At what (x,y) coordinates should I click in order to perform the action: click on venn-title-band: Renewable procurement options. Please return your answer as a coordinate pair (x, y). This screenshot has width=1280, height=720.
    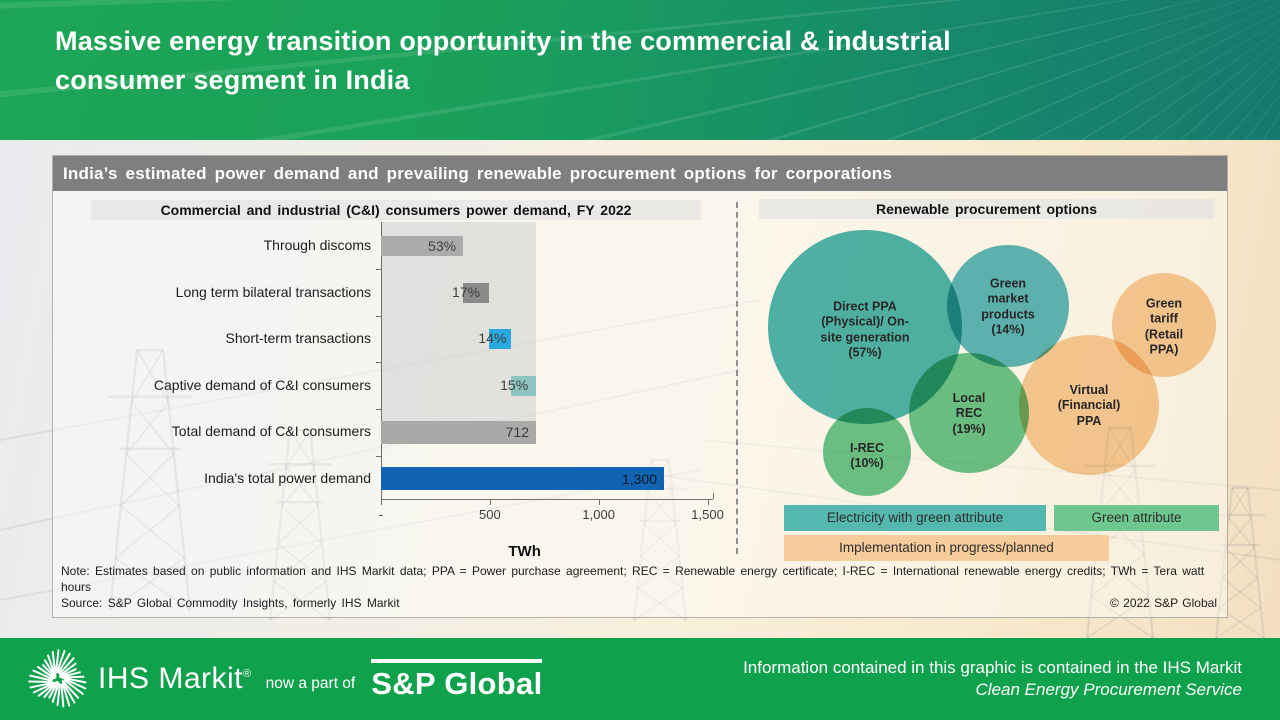
    Looking at the image, I should click on (986, 209).